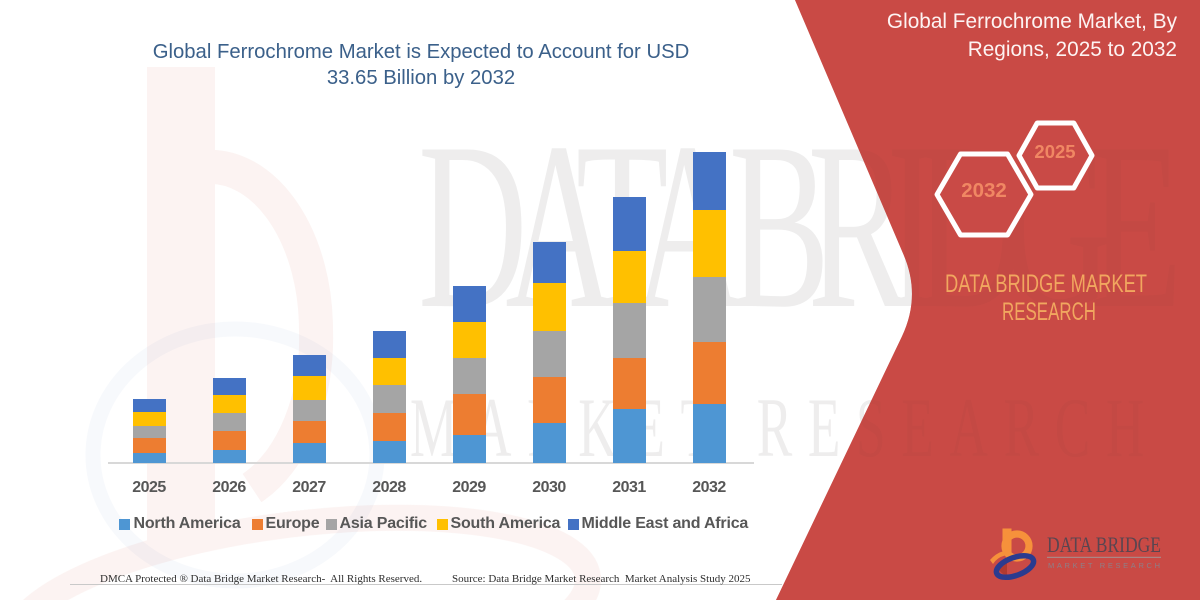 Image resolution: width=1200 pixels, height=600 pixels. Describe the element at coordinates (1054, 151) in the screenshot. I see `svg-text: 2025` at that location.